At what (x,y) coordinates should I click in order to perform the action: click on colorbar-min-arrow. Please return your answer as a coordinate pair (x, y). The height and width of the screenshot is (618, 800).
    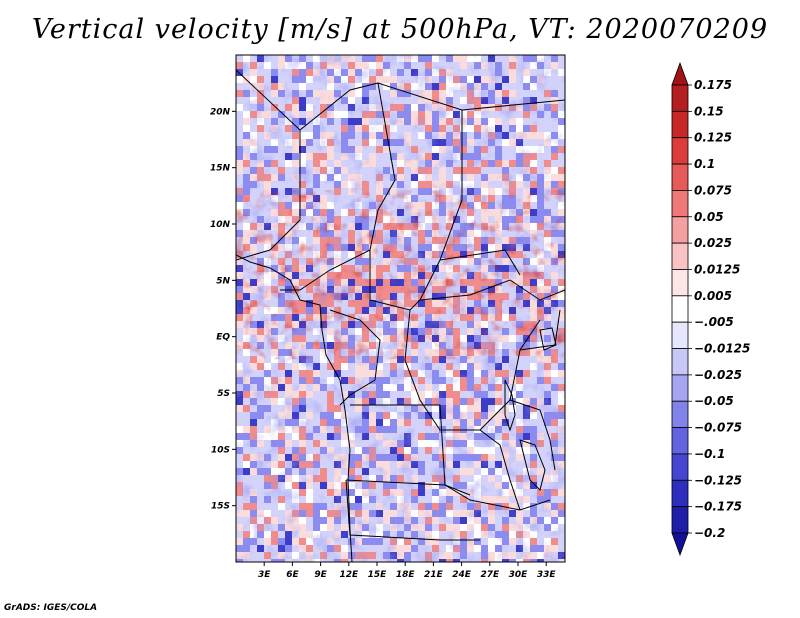
    Looking at the image, I should click on (680, 544).